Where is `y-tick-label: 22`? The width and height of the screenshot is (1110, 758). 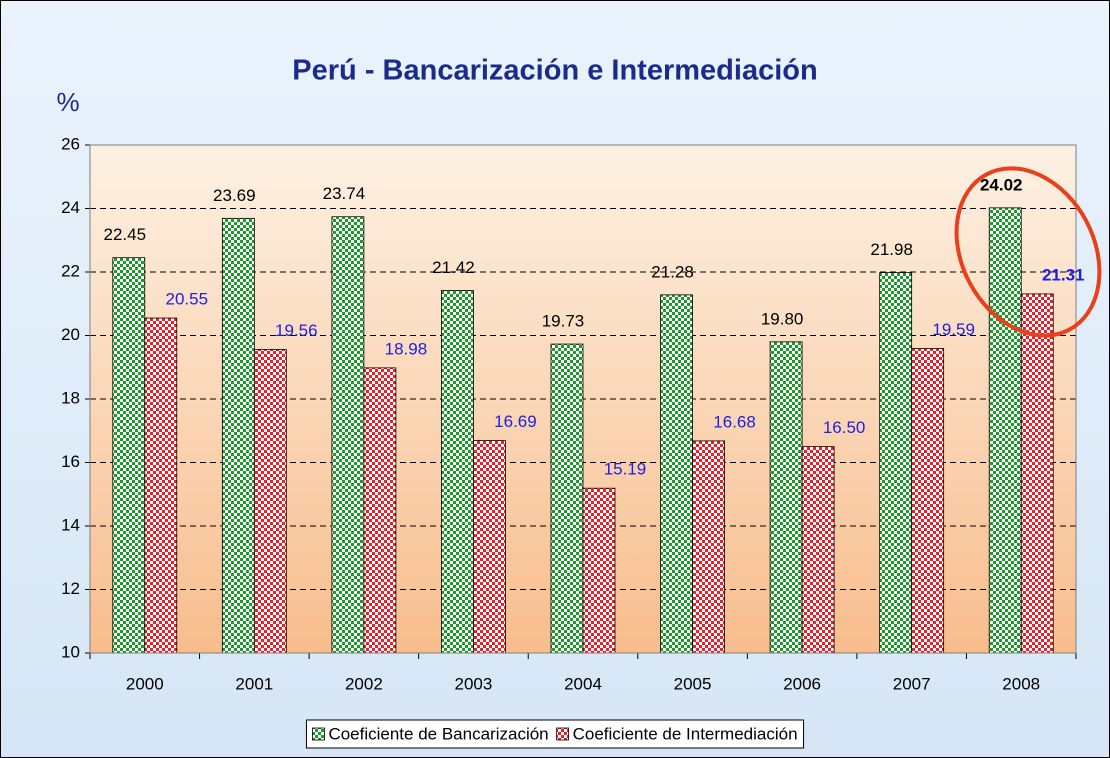
y-tick-label: 22 is located at coordinates (70, 270).